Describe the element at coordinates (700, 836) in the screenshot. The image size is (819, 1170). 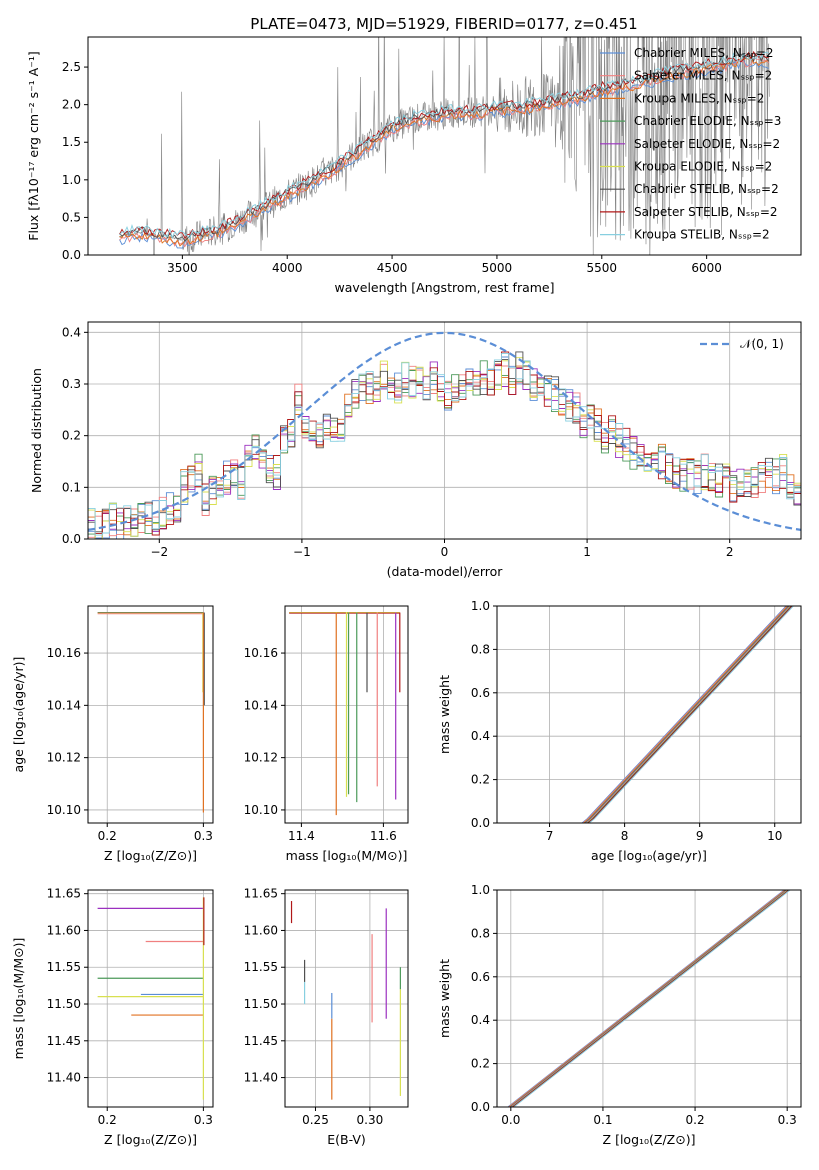
I see `x-tick-label: 9` at that location.